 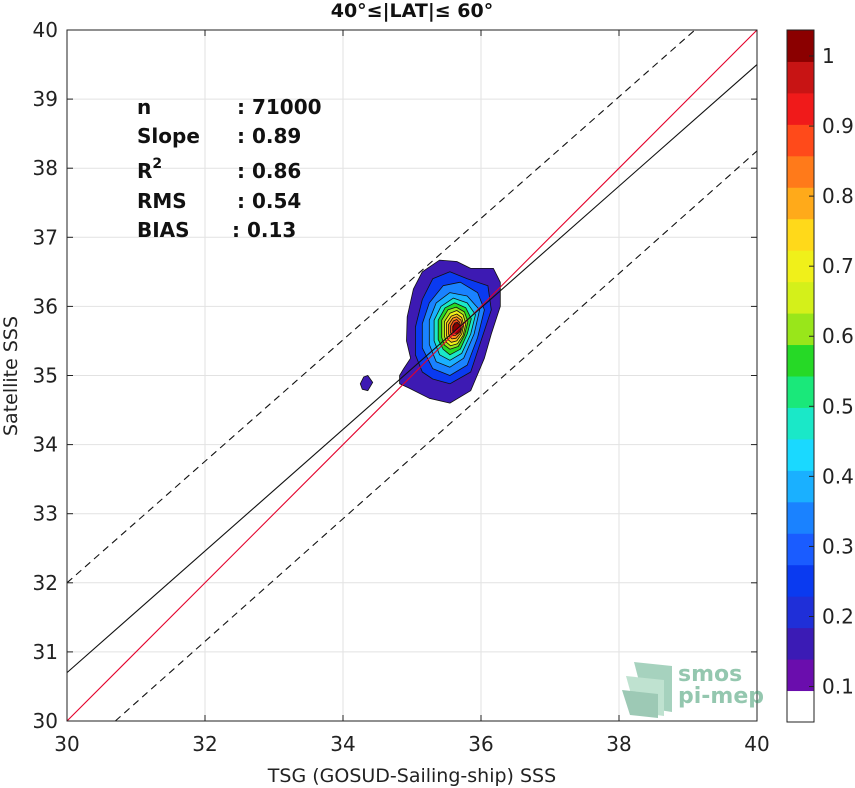 I want to click on y-tick-label: 36, so click(x=45, y=306).